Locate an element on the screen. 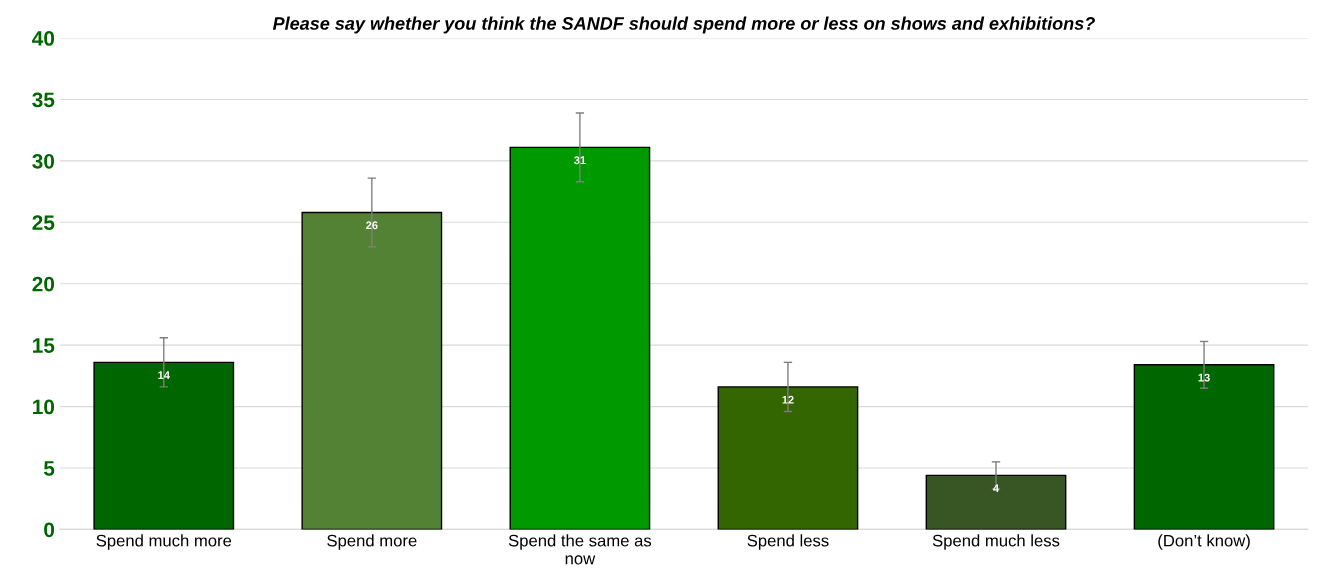  y-tick-label: 35 is located at coordinates (43, 100).